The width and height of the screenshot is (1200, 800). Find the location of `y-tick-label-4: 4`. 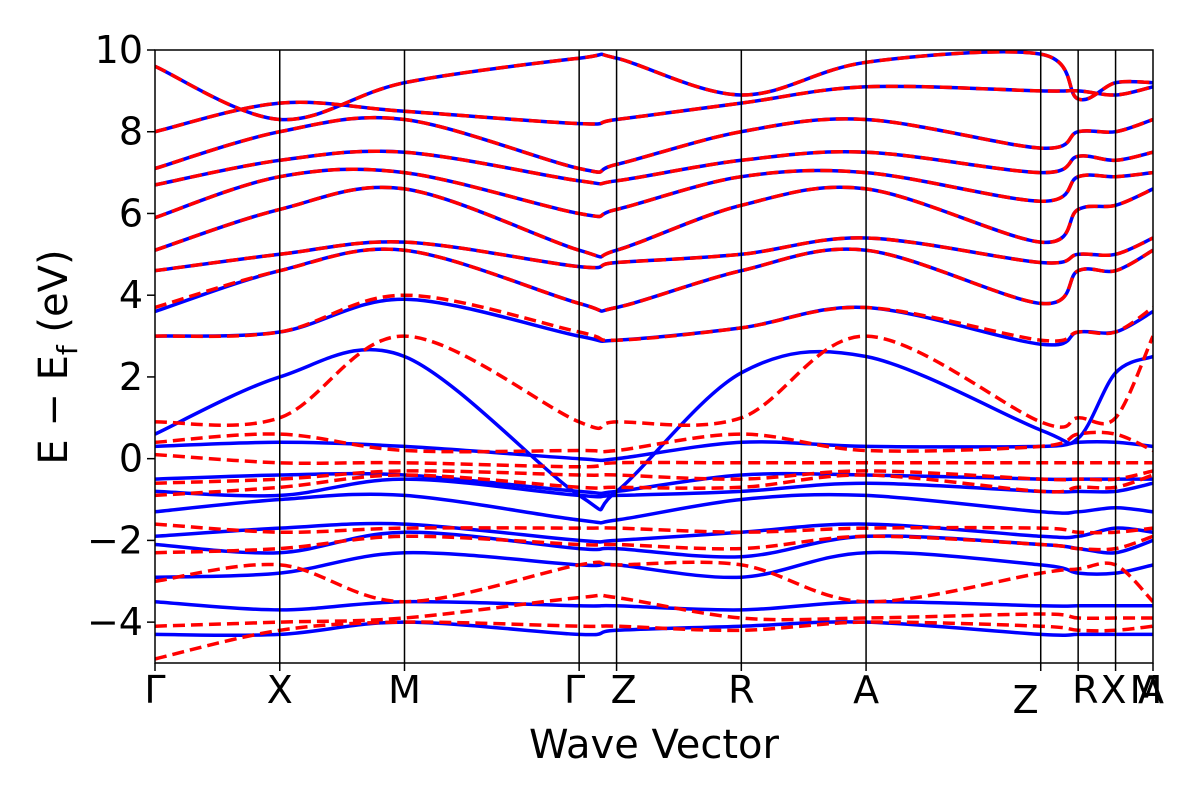

y-tick-label-4: 4 is located at coordinates (131, 295).